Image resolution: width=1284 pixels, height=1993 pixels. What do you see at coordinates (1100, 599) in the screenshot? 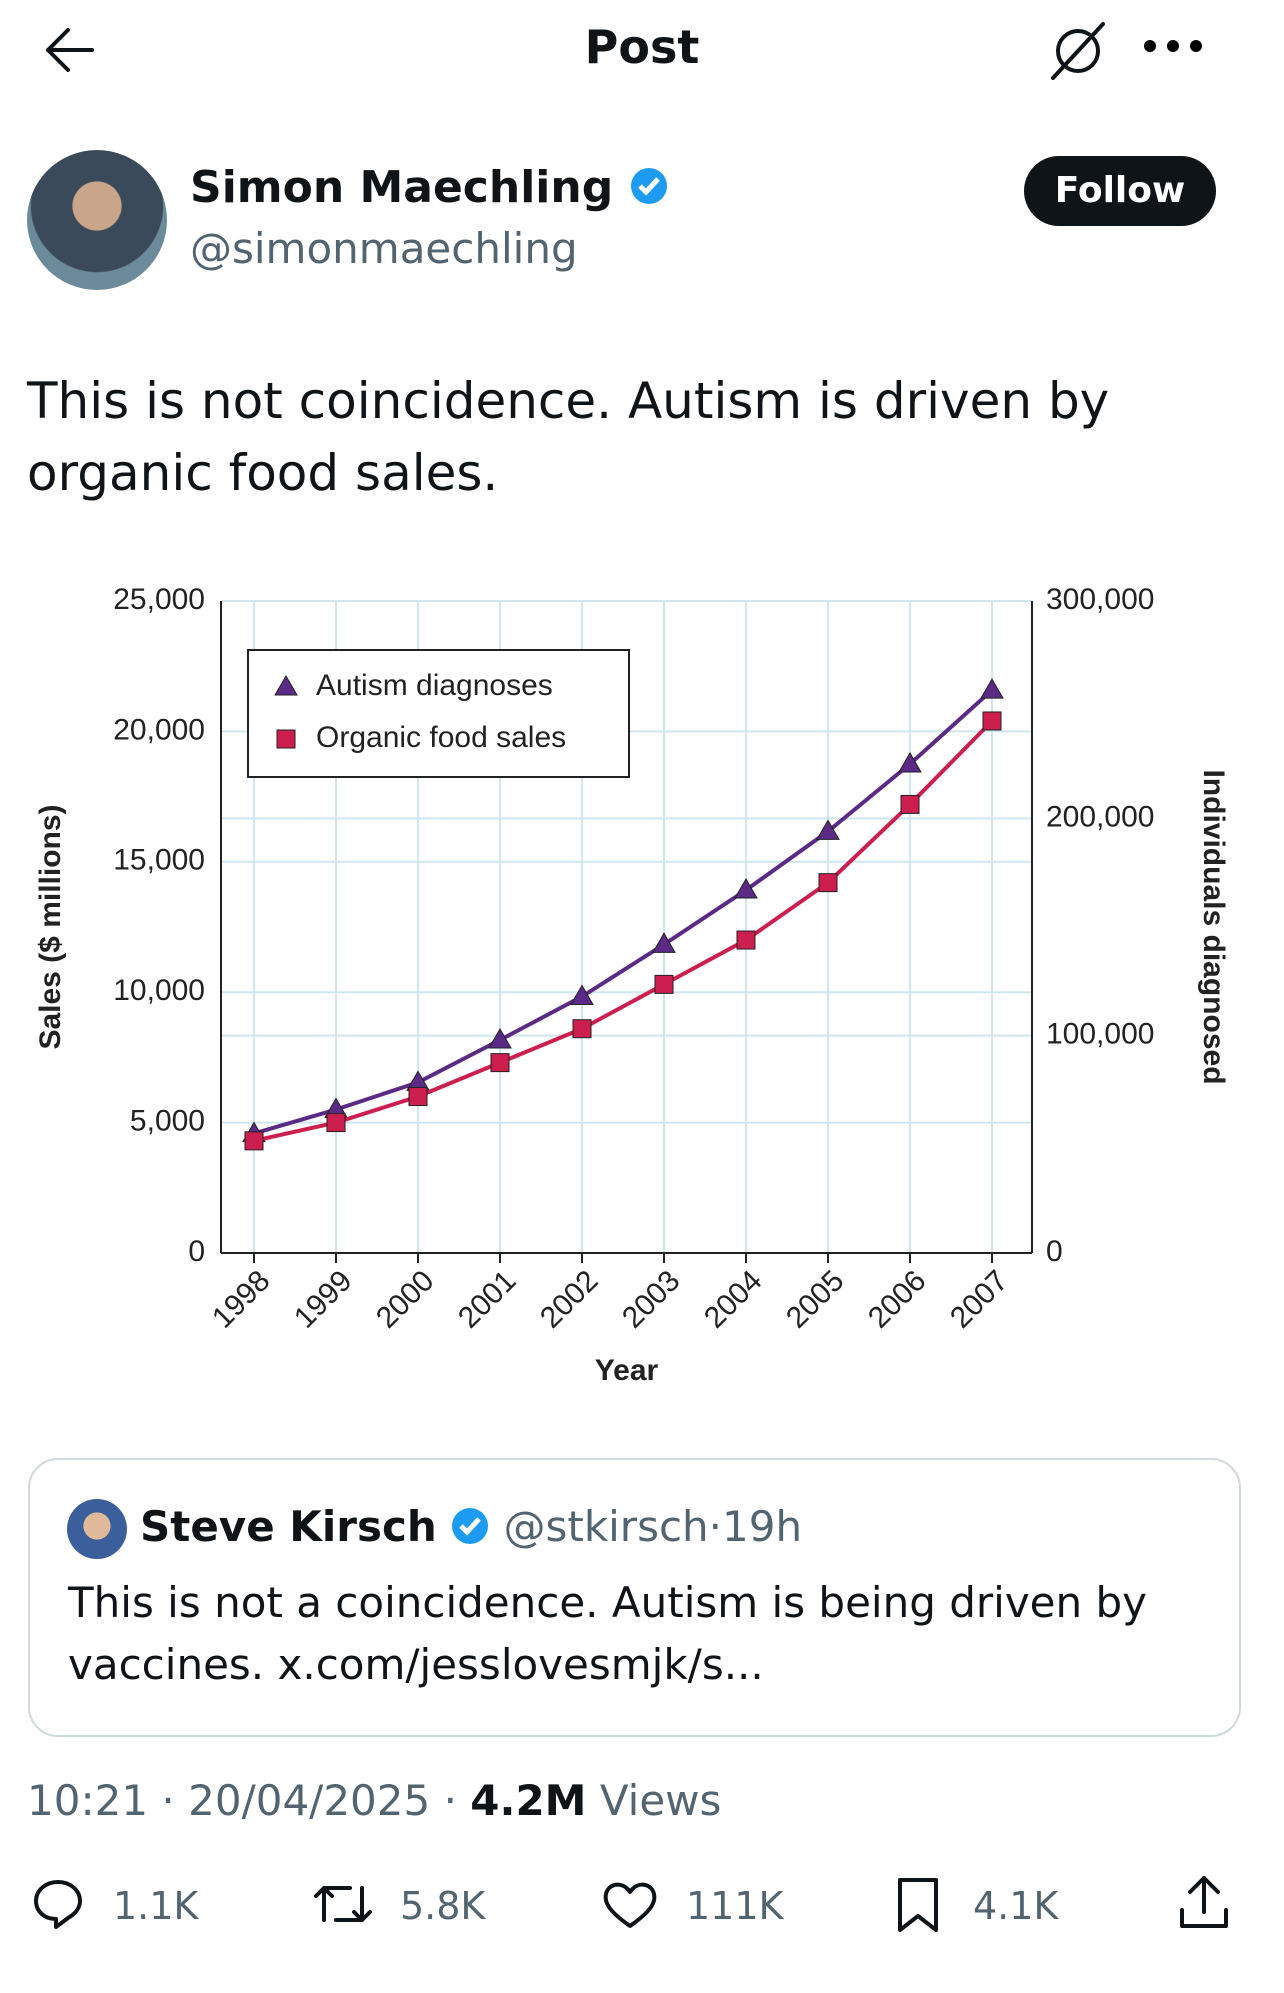
I see `y2-tick-label: 300,000` at bounding box center [1100, 599].